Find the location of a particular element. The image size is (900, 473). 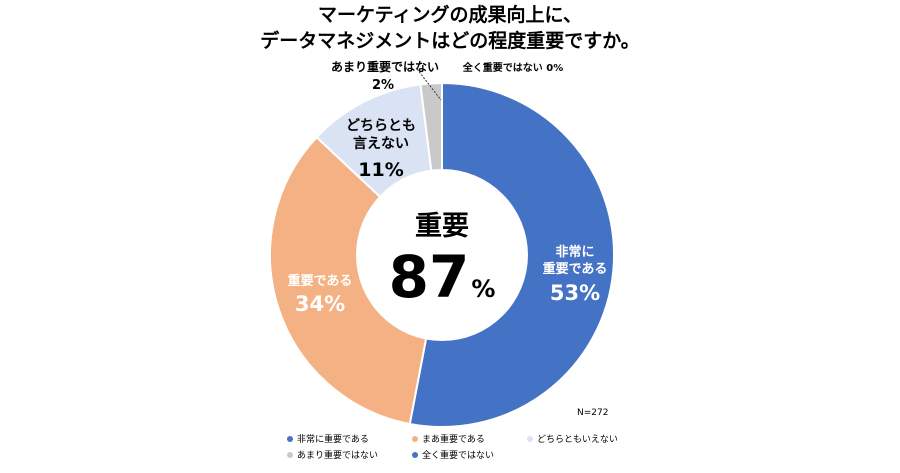

legend-label: 非常に重要である is located at coordinates (333, 440).